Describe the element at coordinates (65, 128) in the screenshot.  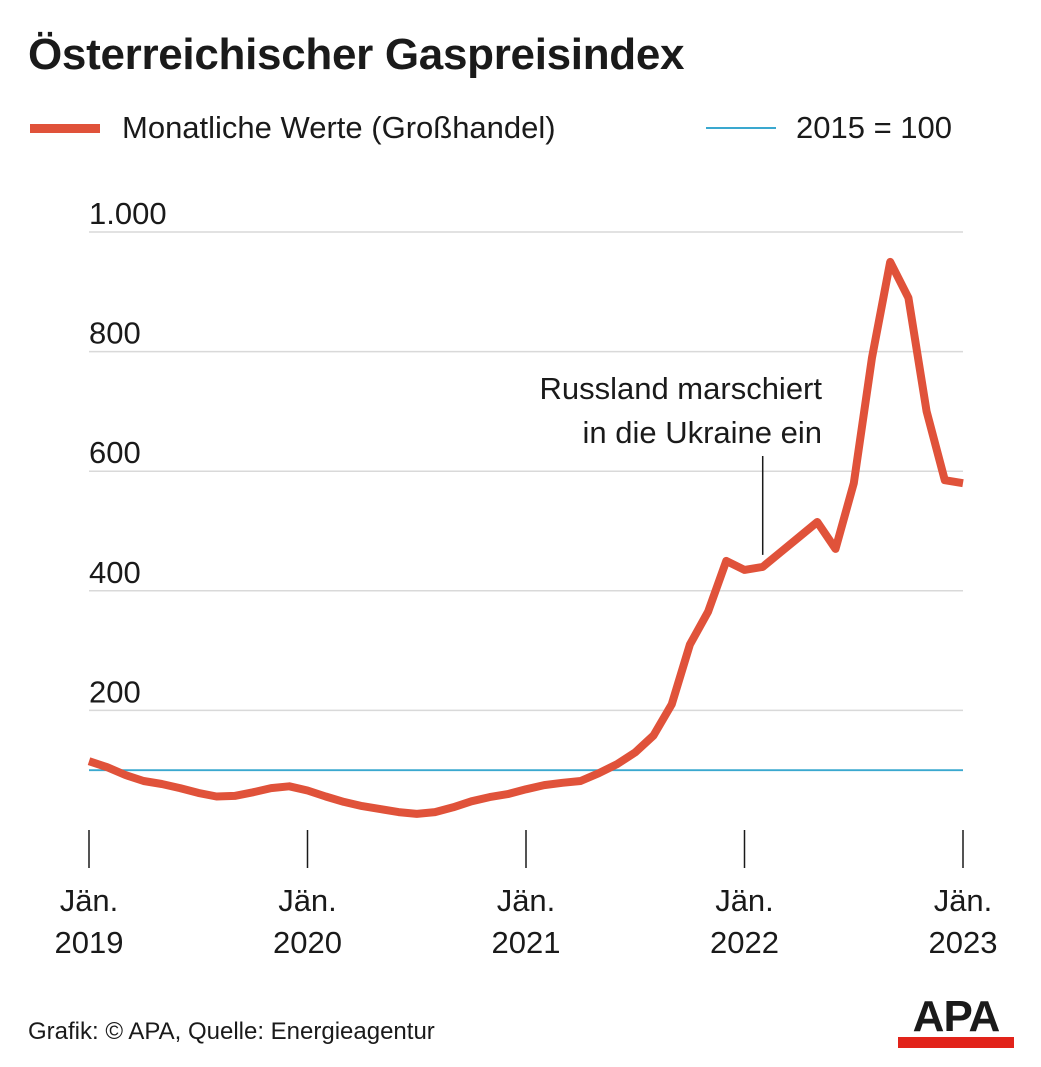
I see `legend-swatch-monthly` at that location.